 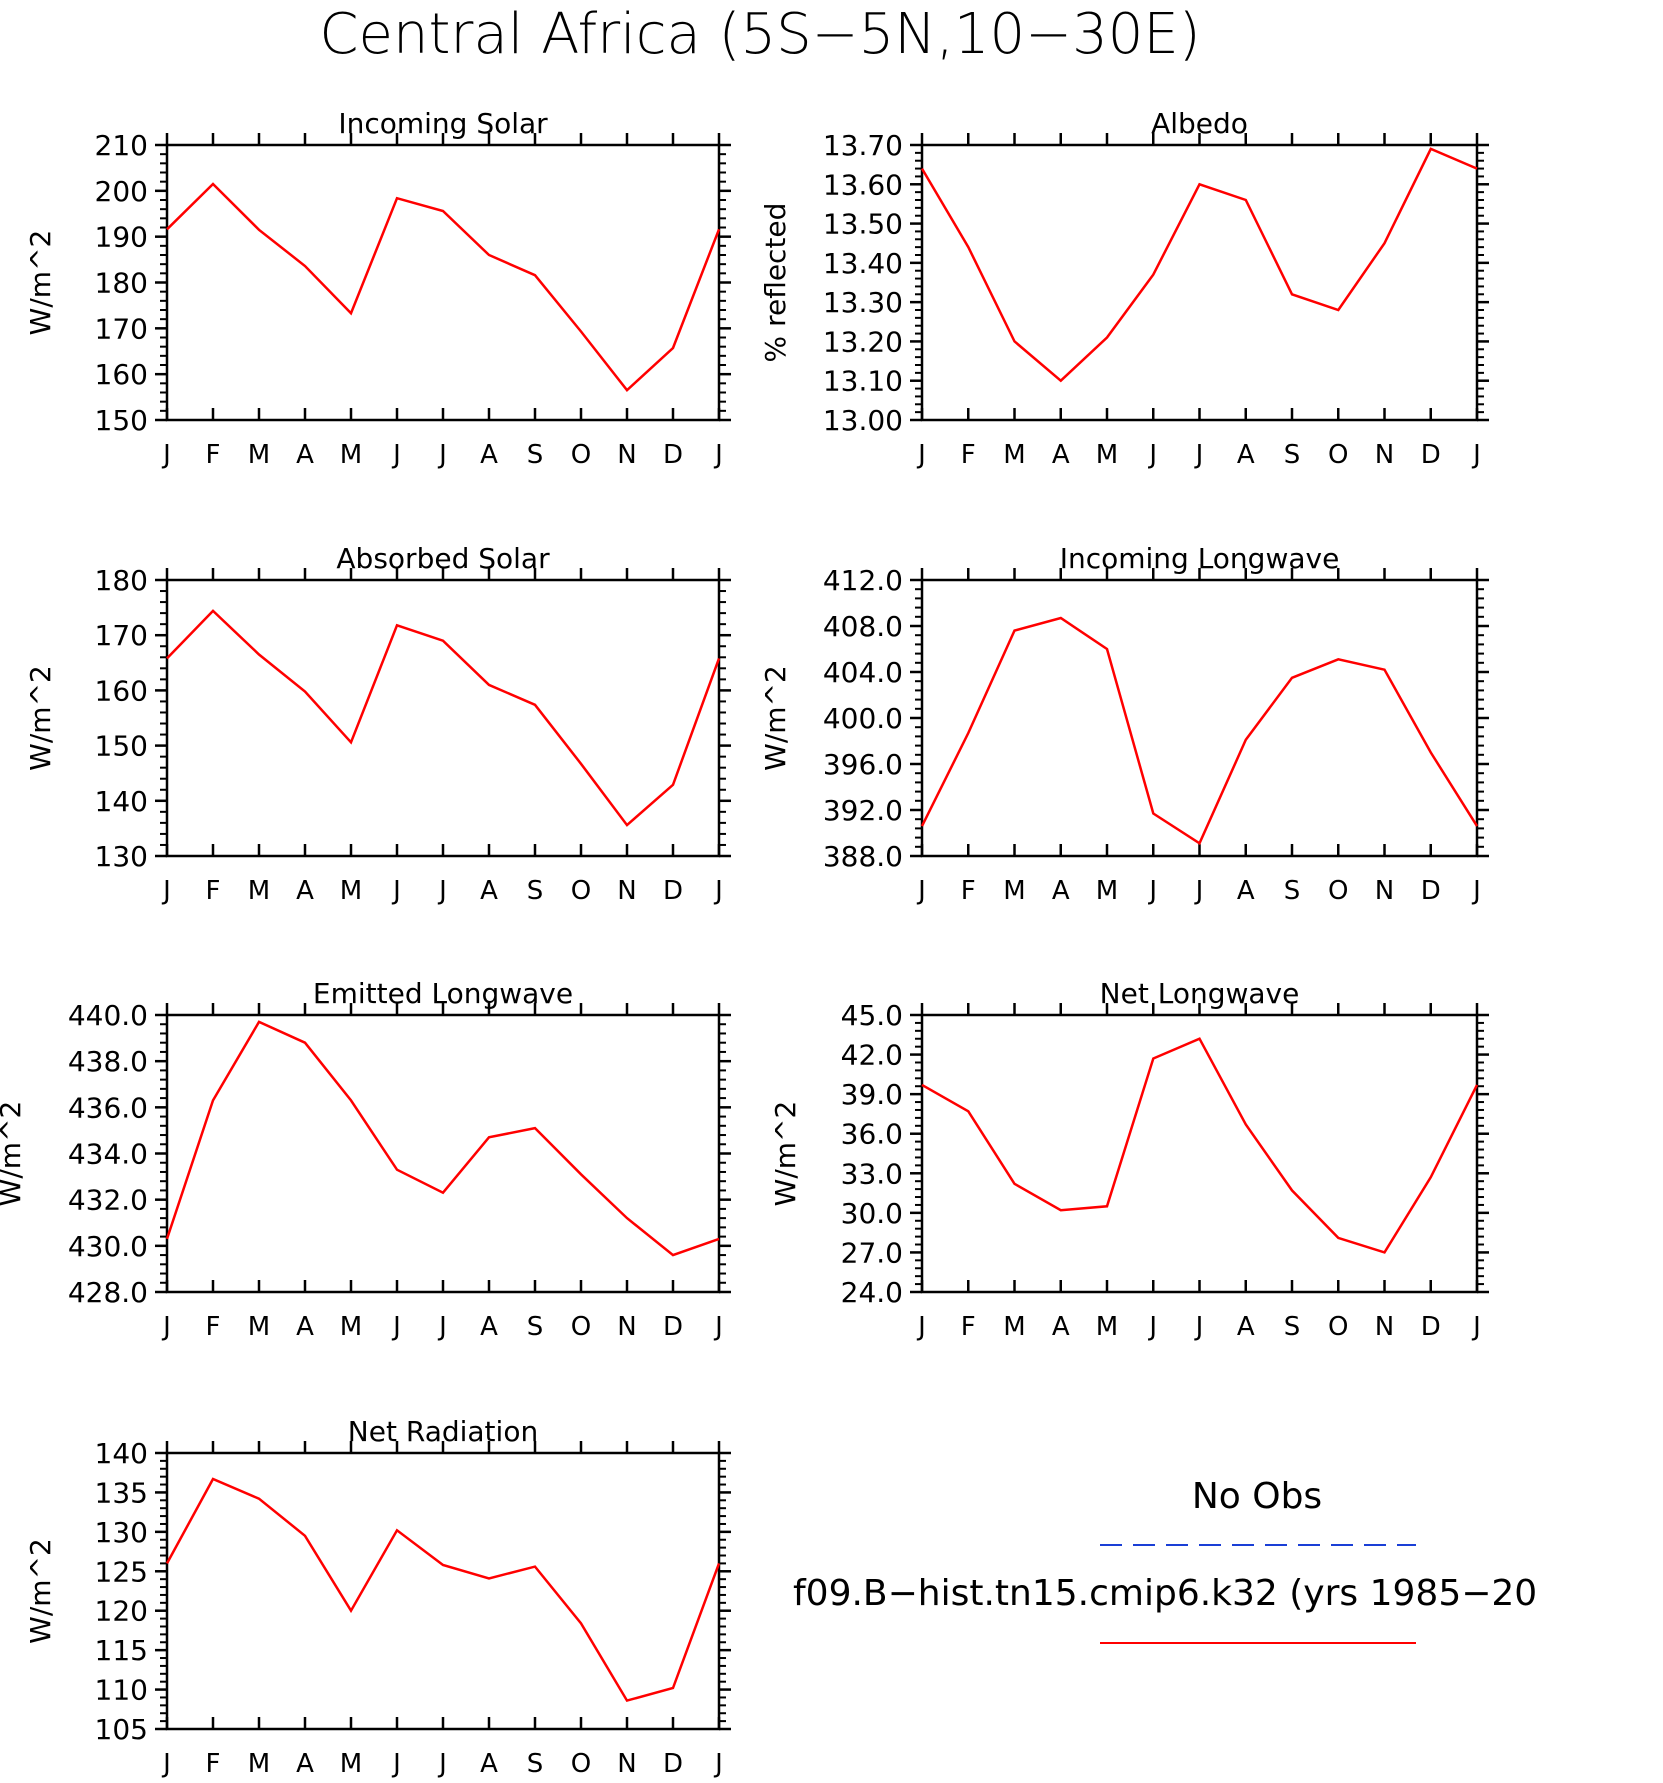 What do you see at coordinates (121, 1571) in the screenshot?
I see `y-tick-label: 125` at bounding box center [121, 1571].